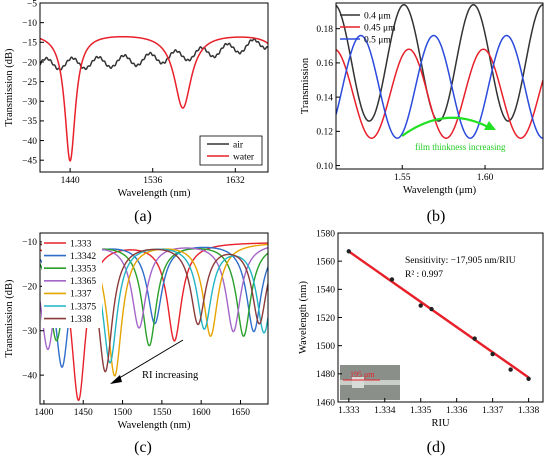  I want to click on legend: 0.4 μm 0.45 μm 0.5 μm, so click(368, 28).